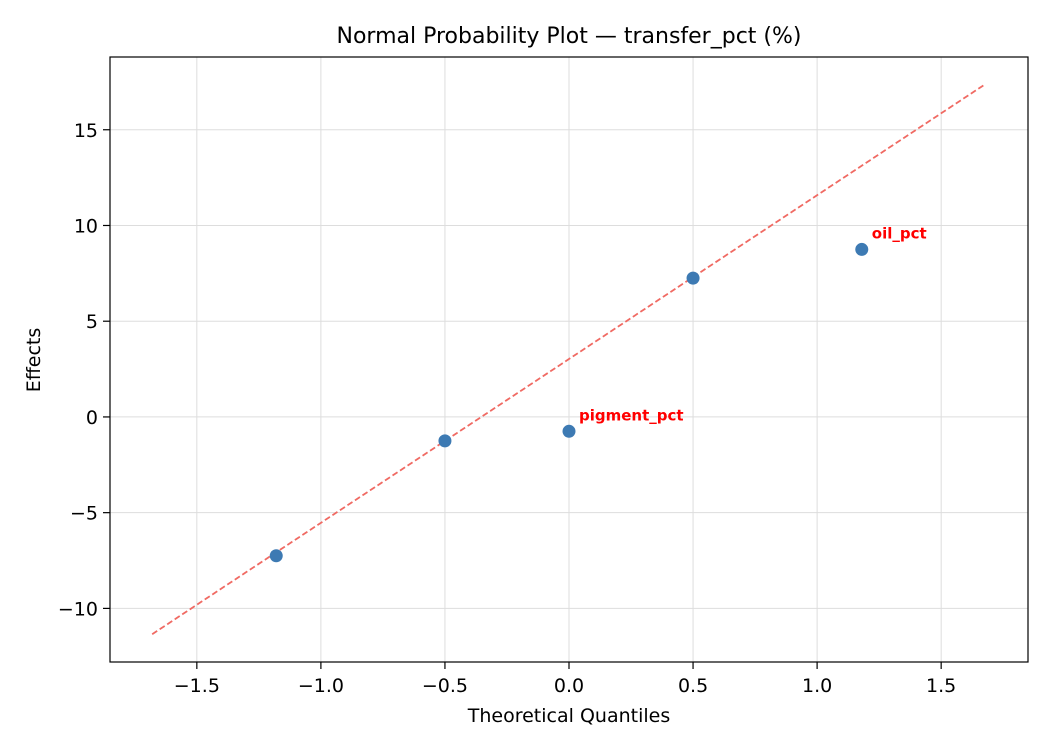 Image resolution: width=1050 pixels, height=750 pixels. What do you see at coordinates (445, 686) in the screenshot?
I see `x-tick-label: −0.5` at bounding box center [445, 686].